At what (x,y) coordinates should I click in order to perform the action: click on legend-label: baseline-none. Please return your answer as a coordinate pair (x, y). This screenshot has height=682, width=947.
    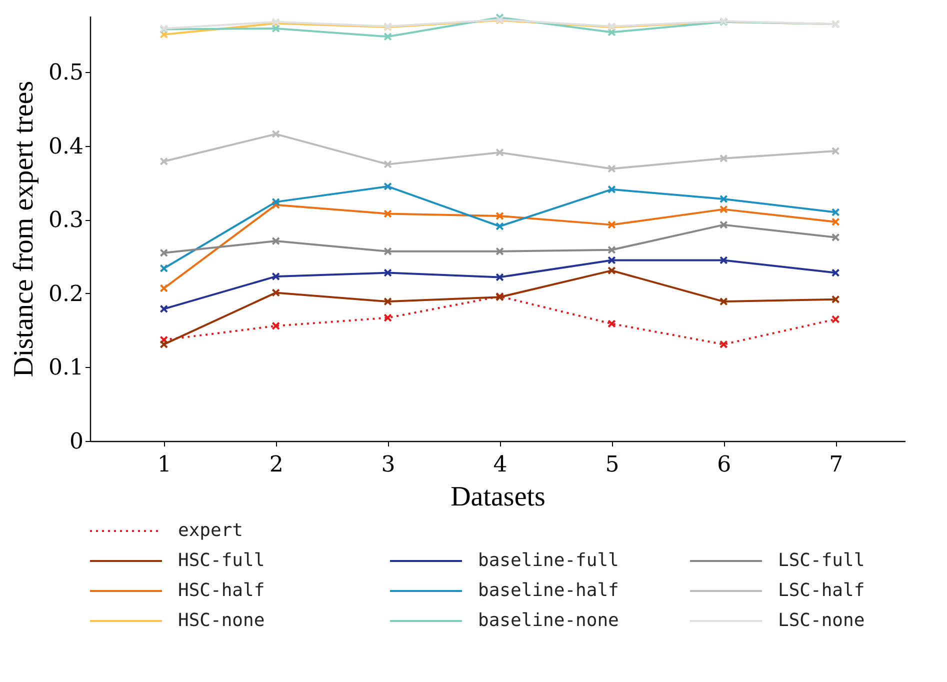
    Looking at the image, I should click on (548, 620).